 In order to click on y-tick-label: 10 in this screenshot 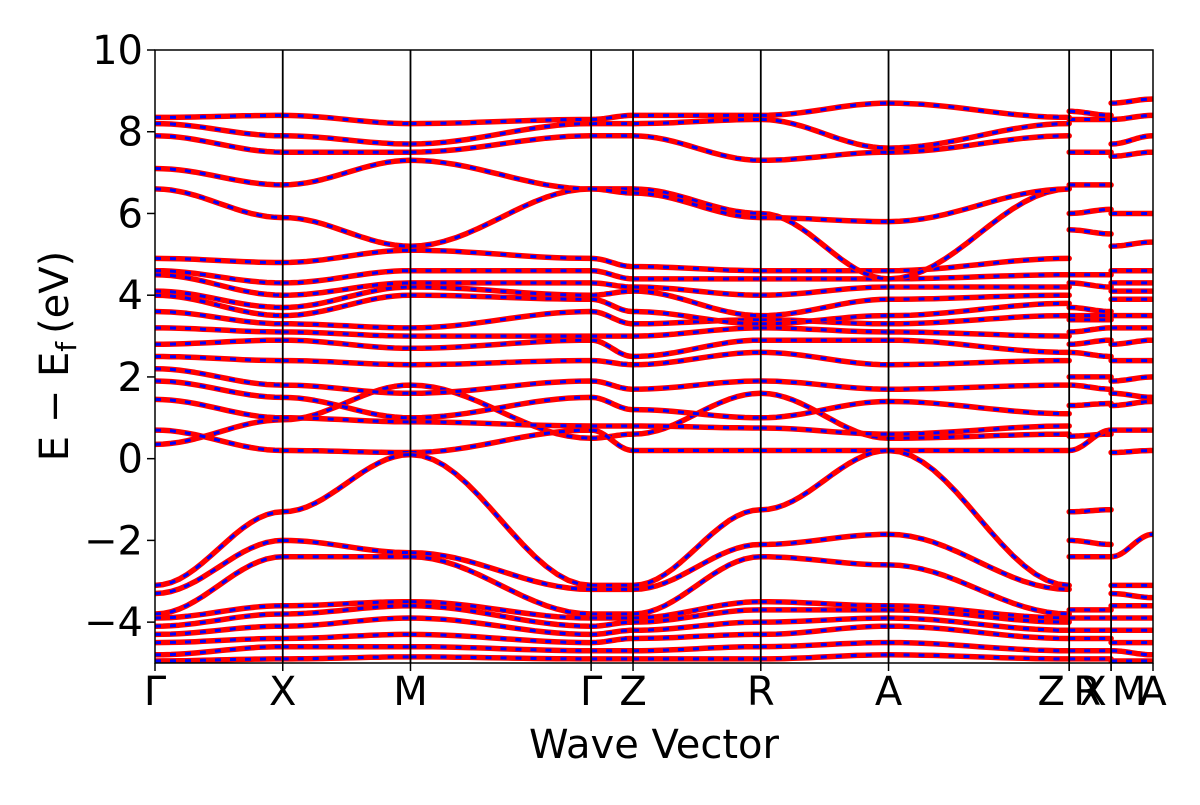, I will do `click(117, 51)`.